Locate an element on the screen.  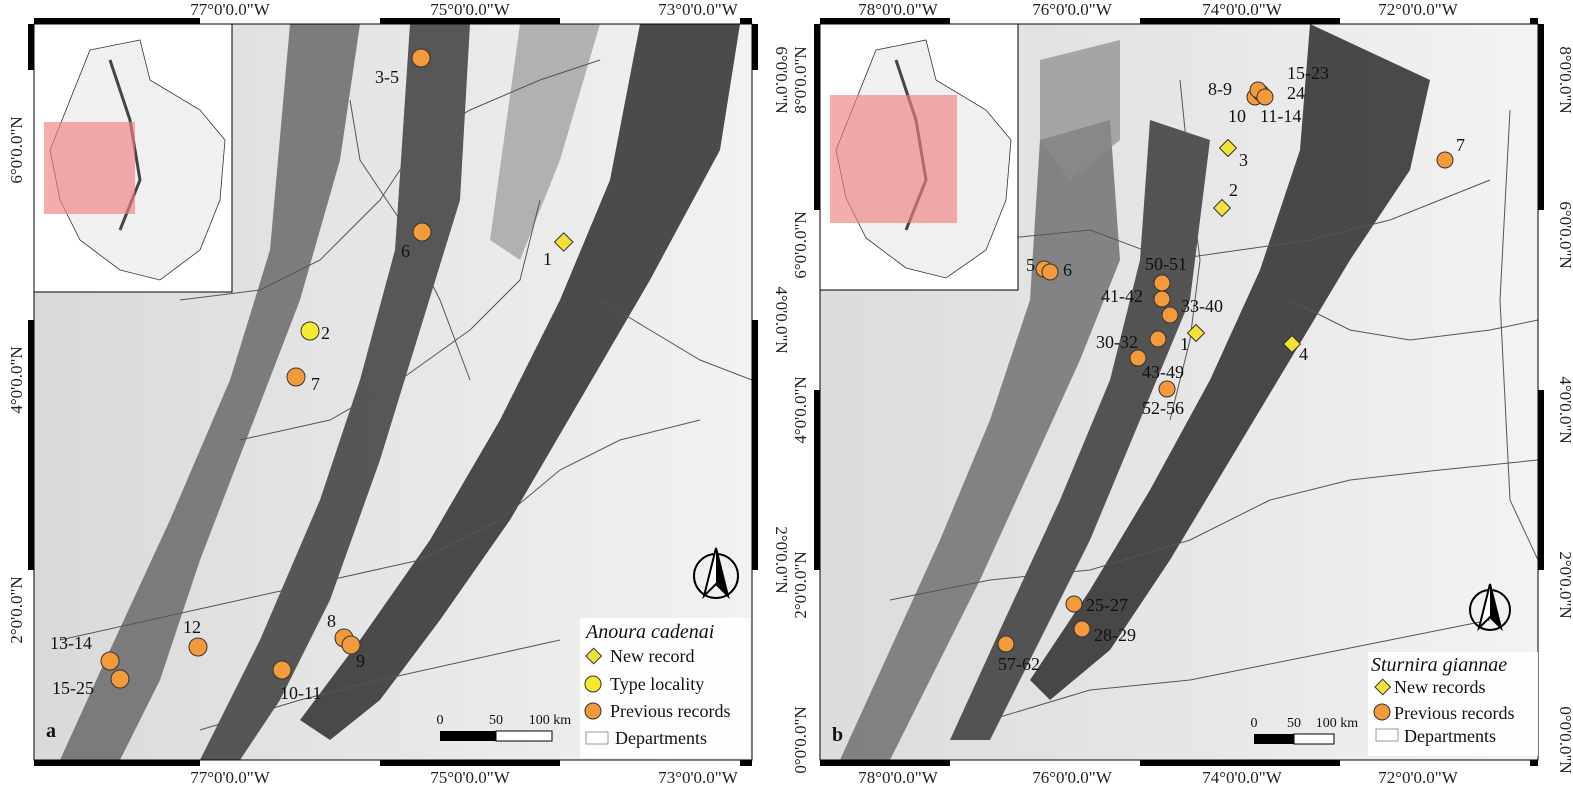
point-label-3-5: 3-5 is located at coordinates (387, 77).